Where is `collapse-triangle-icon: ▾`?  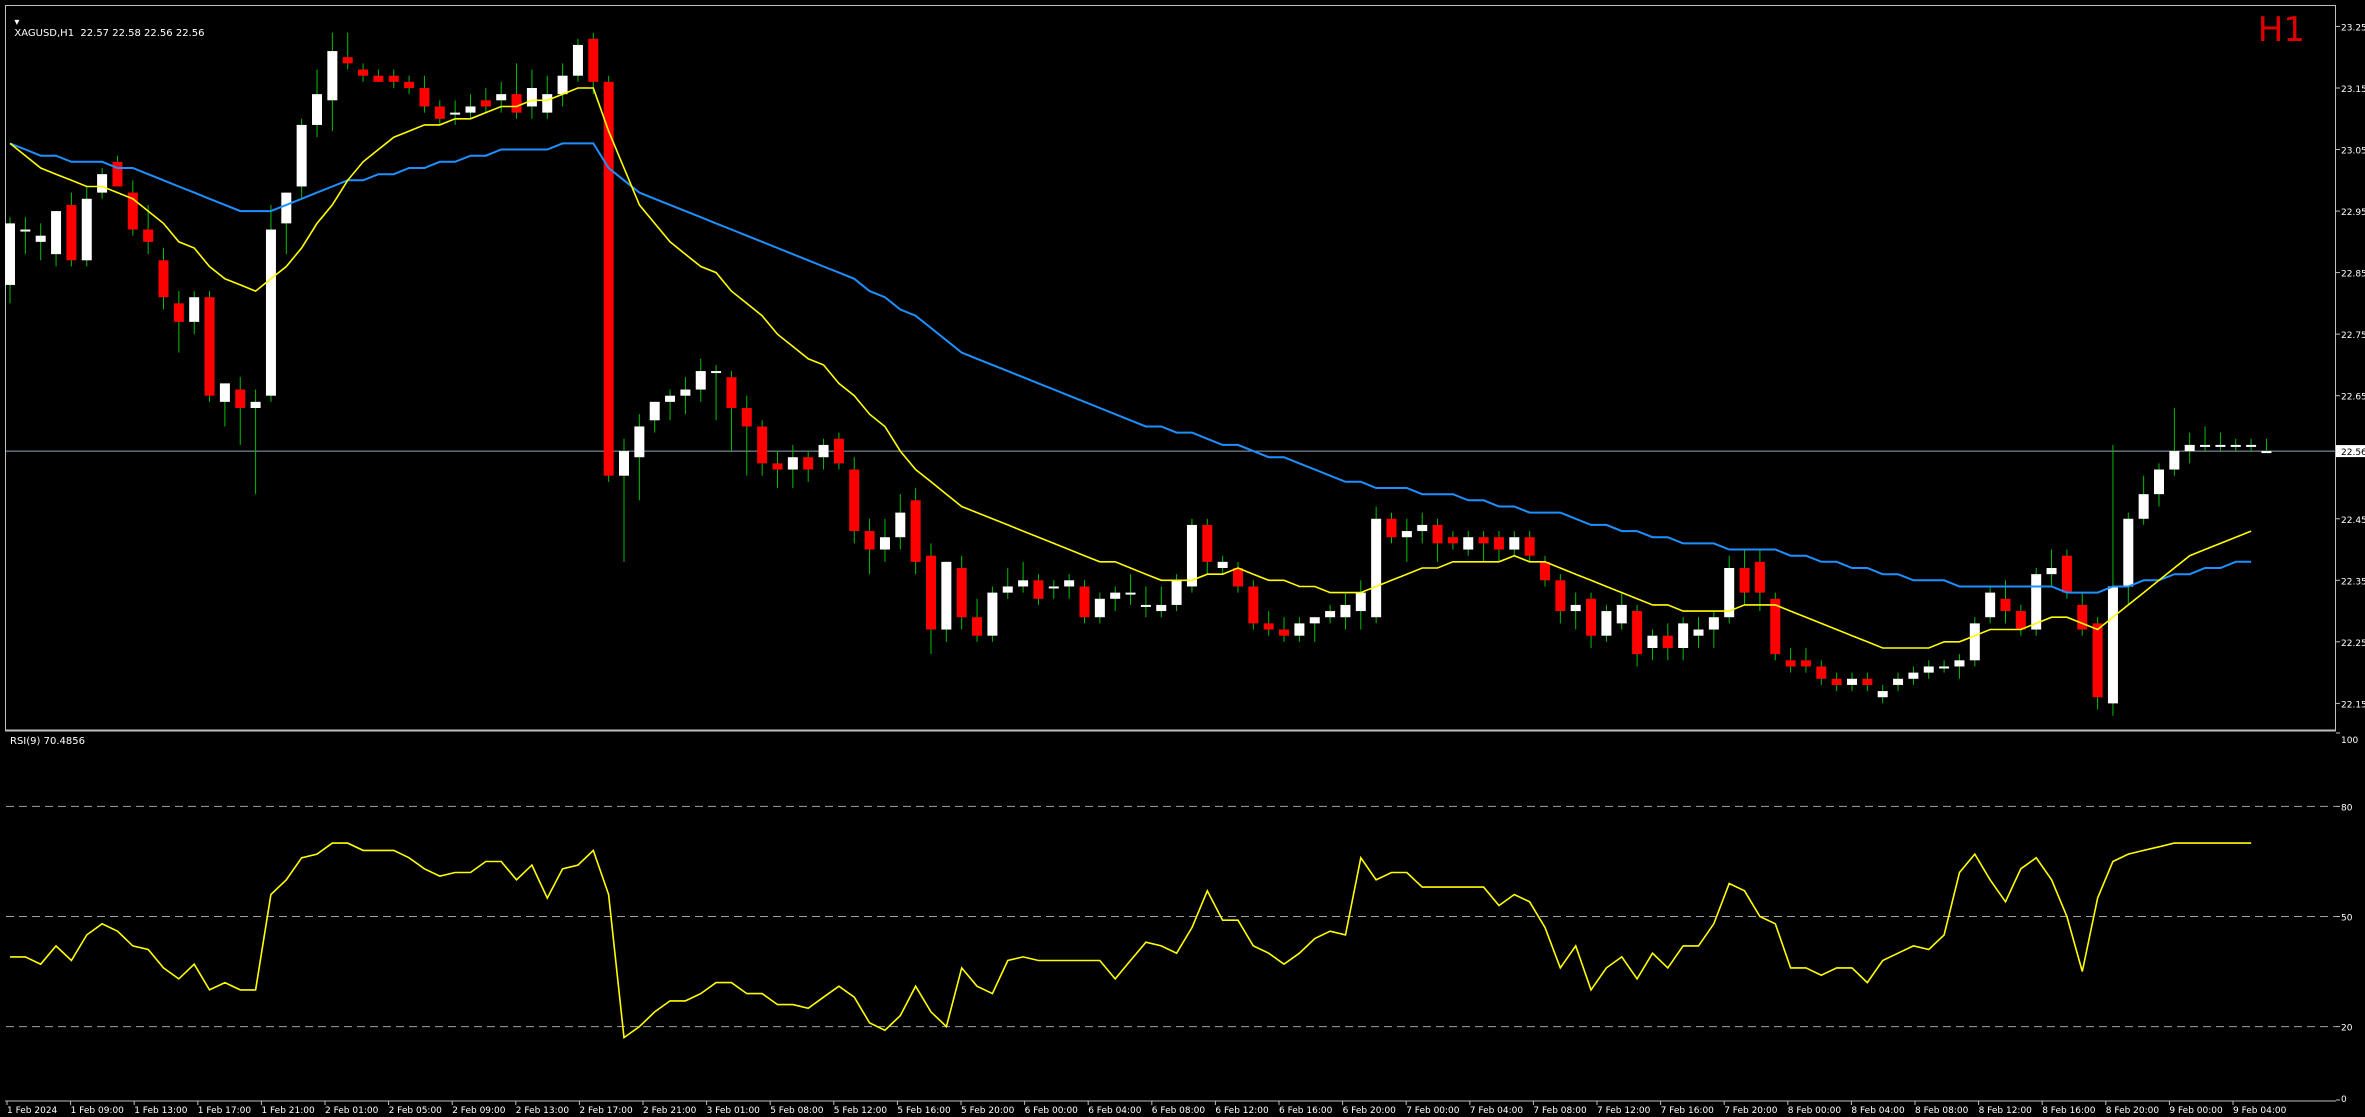
collapse-triangle-icon: ▾ is located at coordinates (17, 22).